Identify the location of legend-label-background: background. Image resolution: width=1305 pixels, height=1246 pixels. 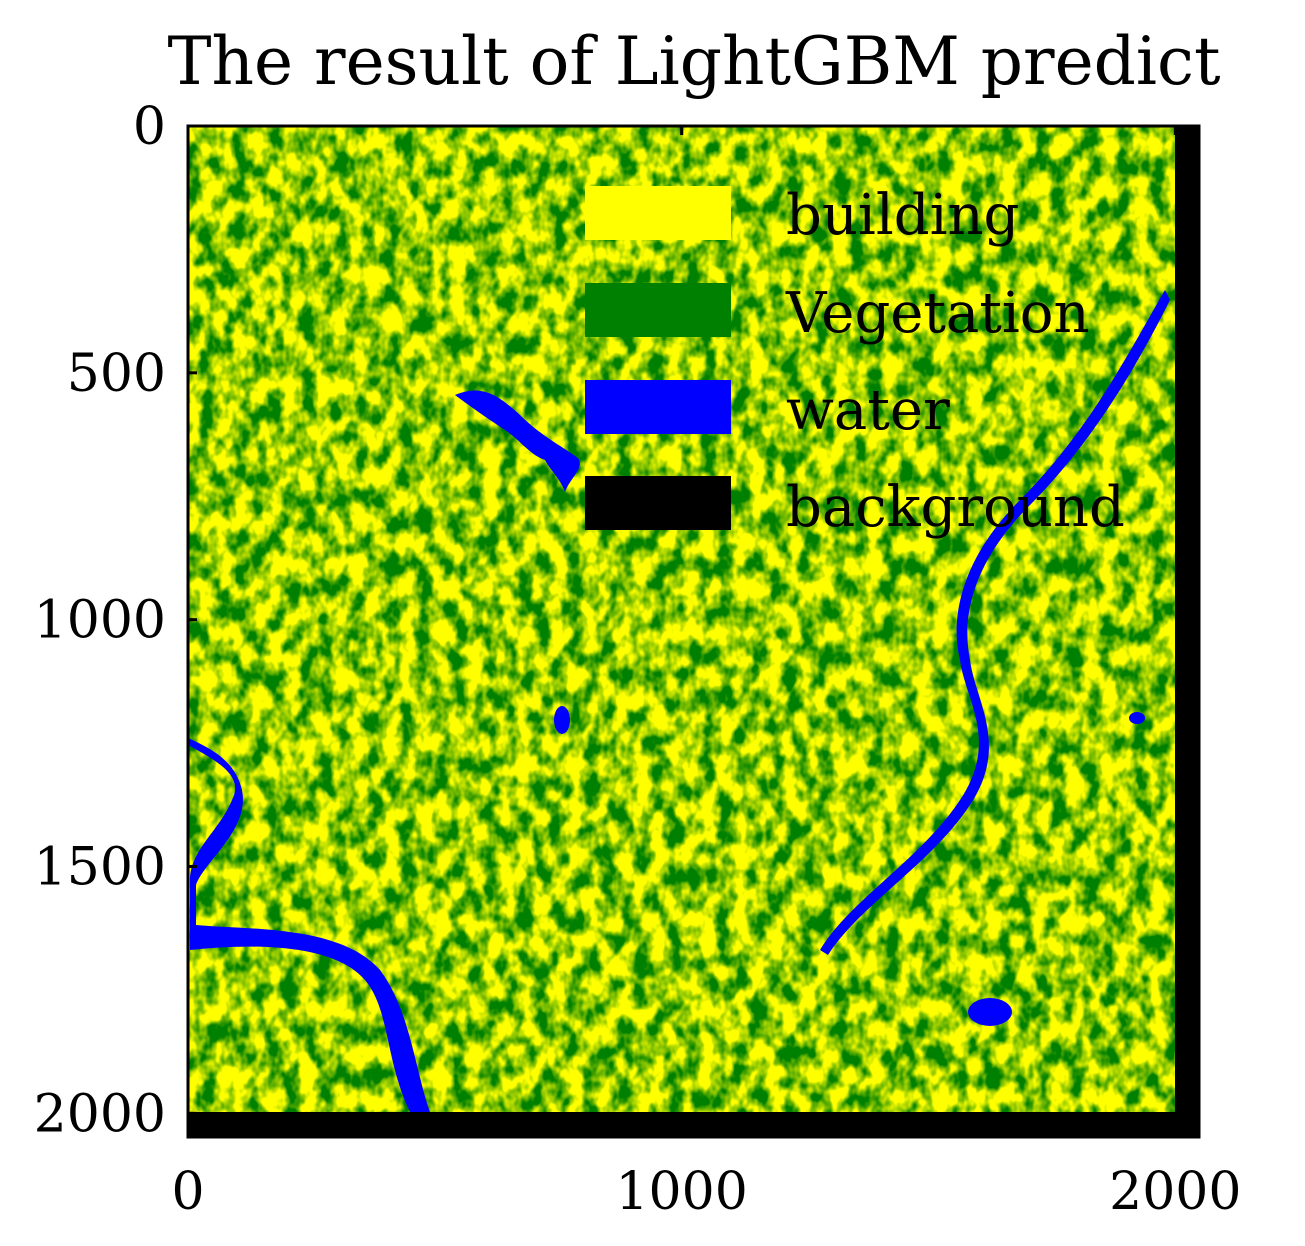
(955, 507).